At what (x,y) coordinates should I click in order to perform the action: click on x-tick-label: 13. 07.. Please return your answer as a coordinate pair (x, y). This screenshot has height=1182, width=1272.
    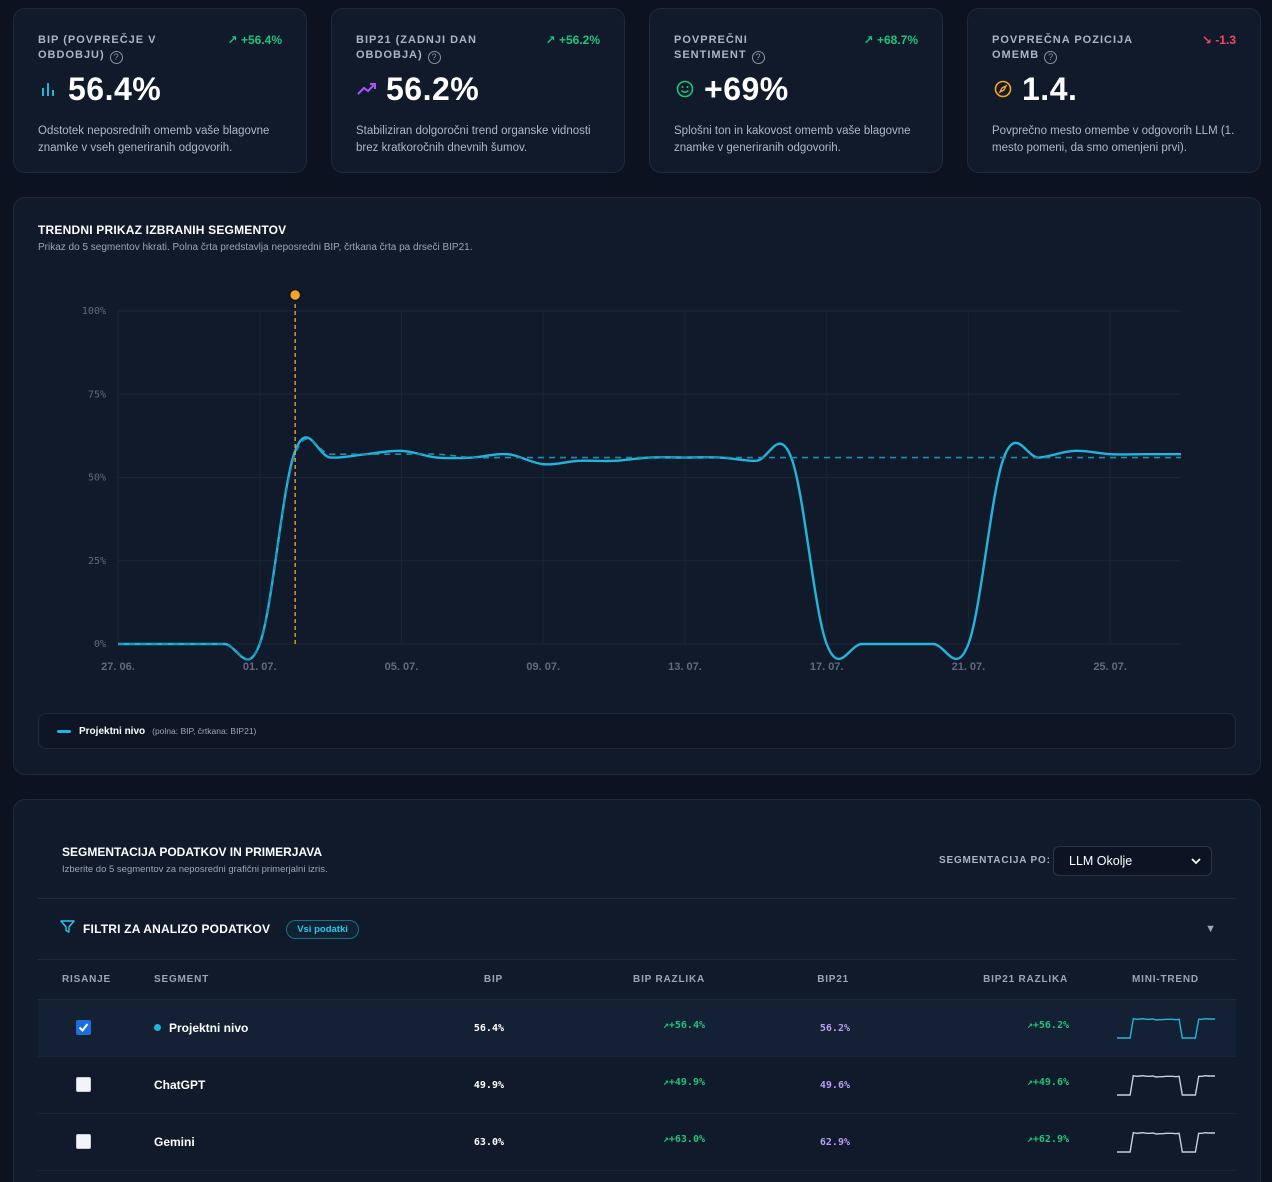
    Looking at the image, I should click on (685, 667).